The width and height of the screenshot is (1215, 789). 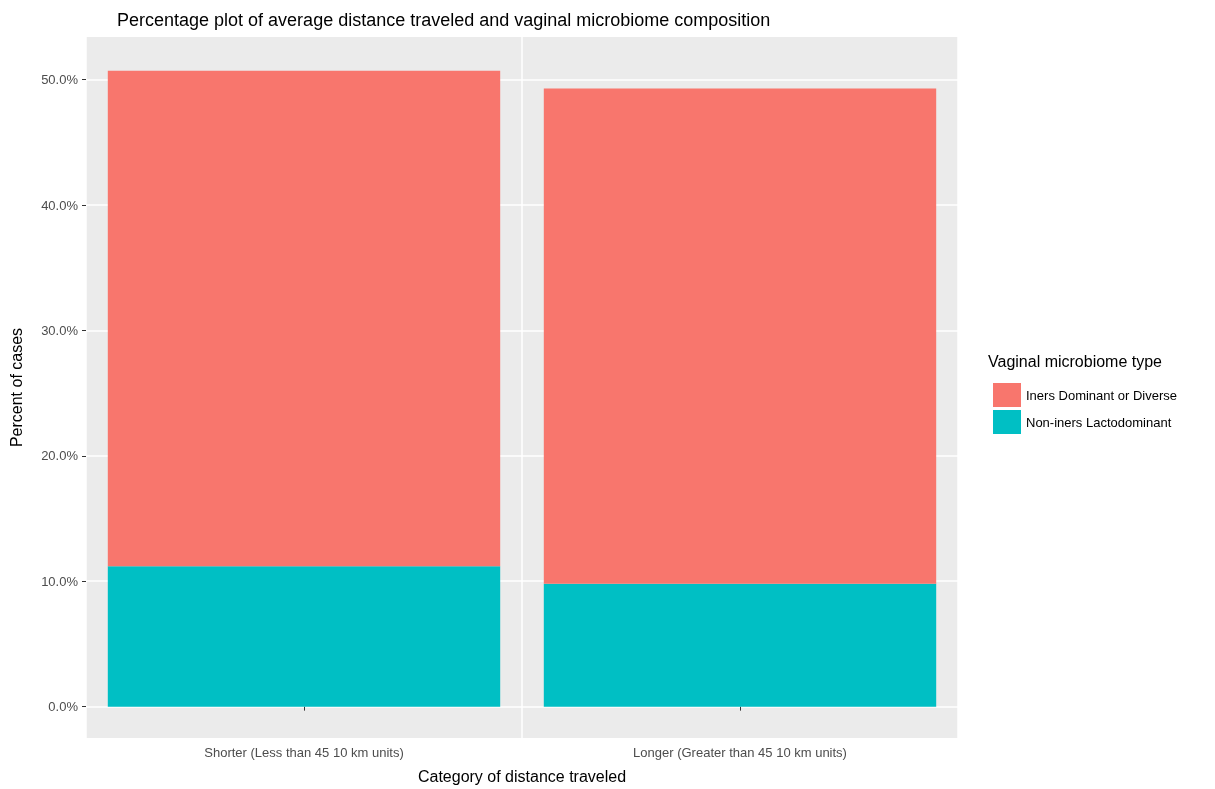 I want to click on chart-title: Percentage plot of average distance traveled and vaginal microbiome composition, so click(x=444, y=20).